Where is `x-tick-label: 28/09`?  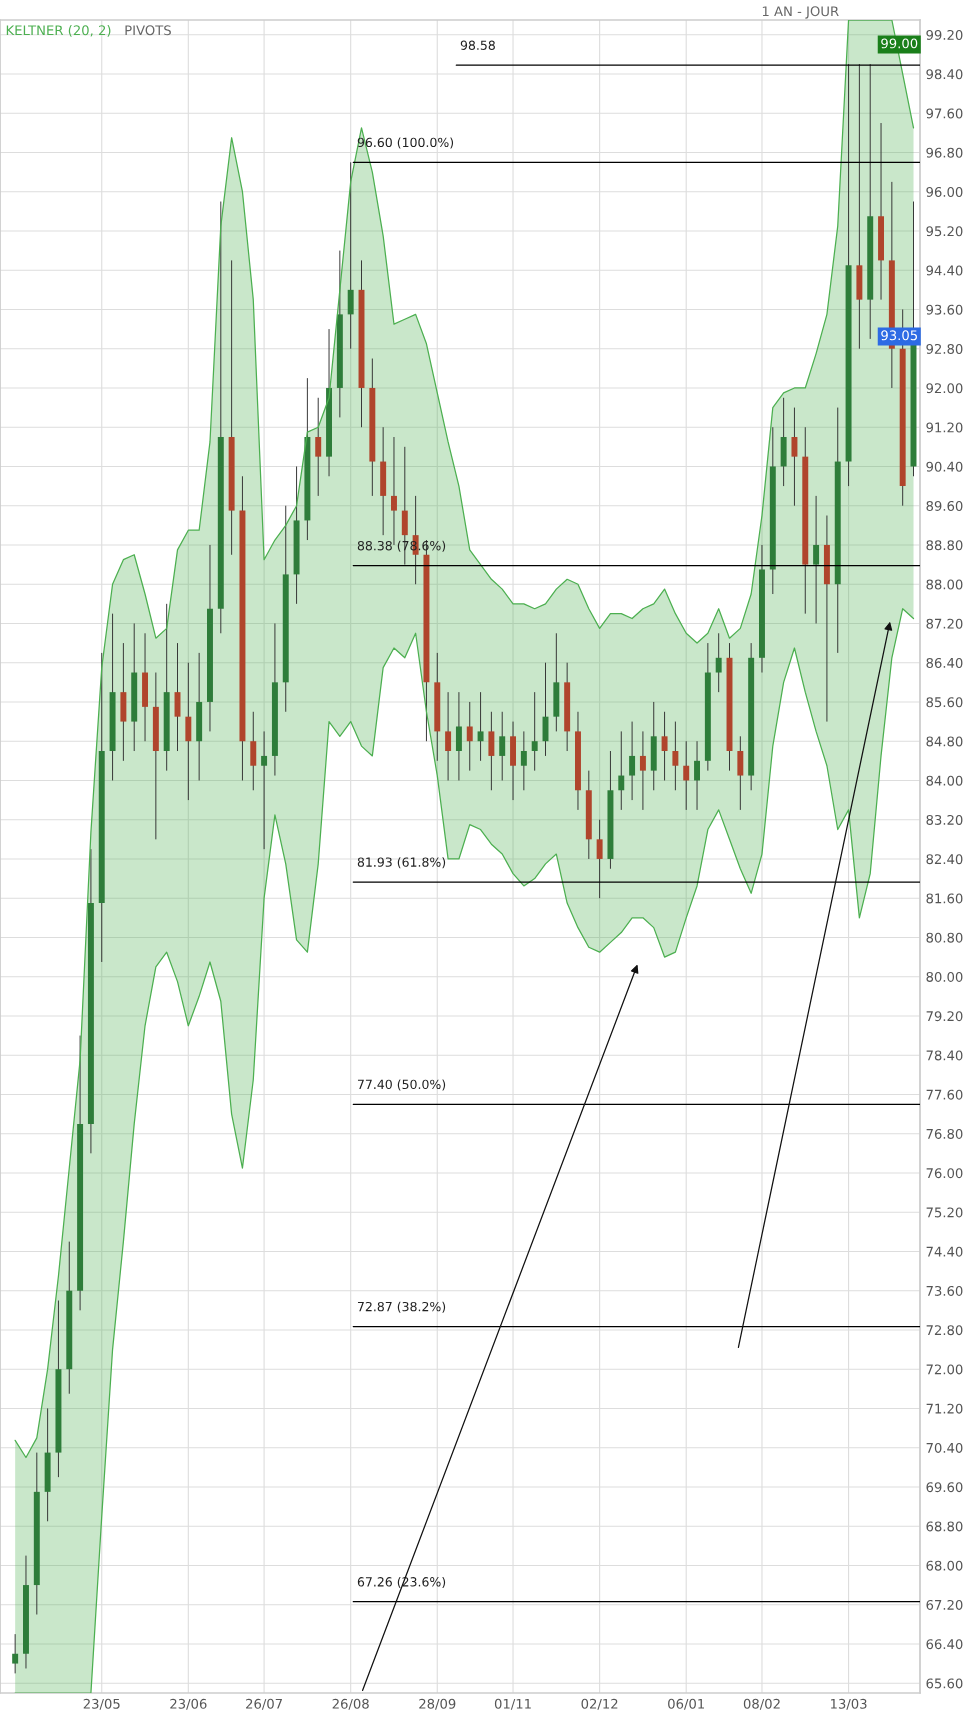 x-tick-label: 28/09 is located at coordinates (437, 1704).